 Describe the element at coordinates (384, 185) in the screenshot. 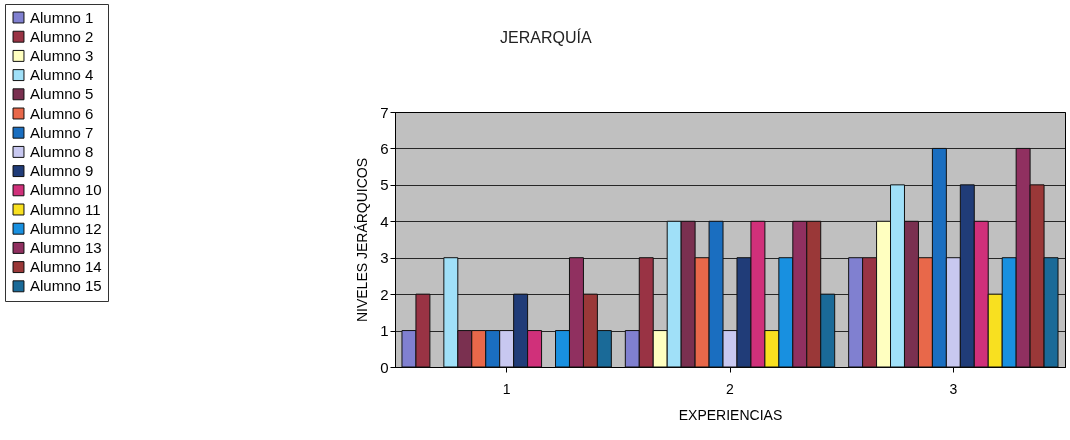

I see `y-tick-label: 5` at that location.